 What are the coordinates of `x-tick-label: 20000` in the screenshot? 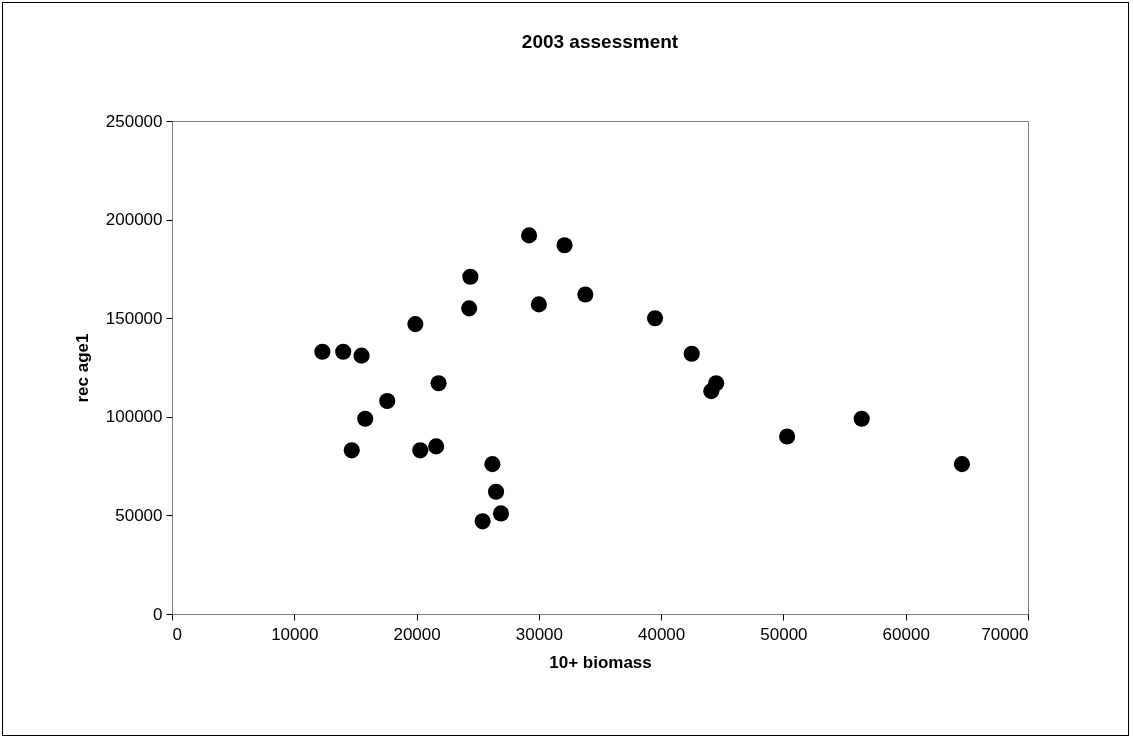 It's located at (417, 634).